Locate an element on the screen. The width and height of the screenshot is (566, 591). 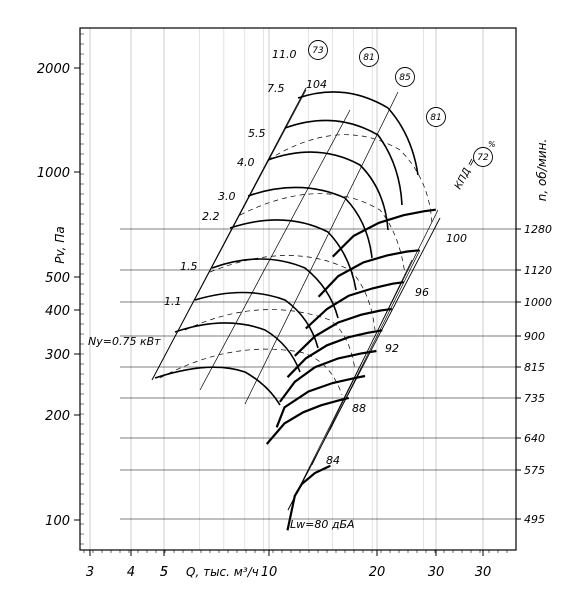
x-tick-label: 10 is located at coordinates (269, 572).